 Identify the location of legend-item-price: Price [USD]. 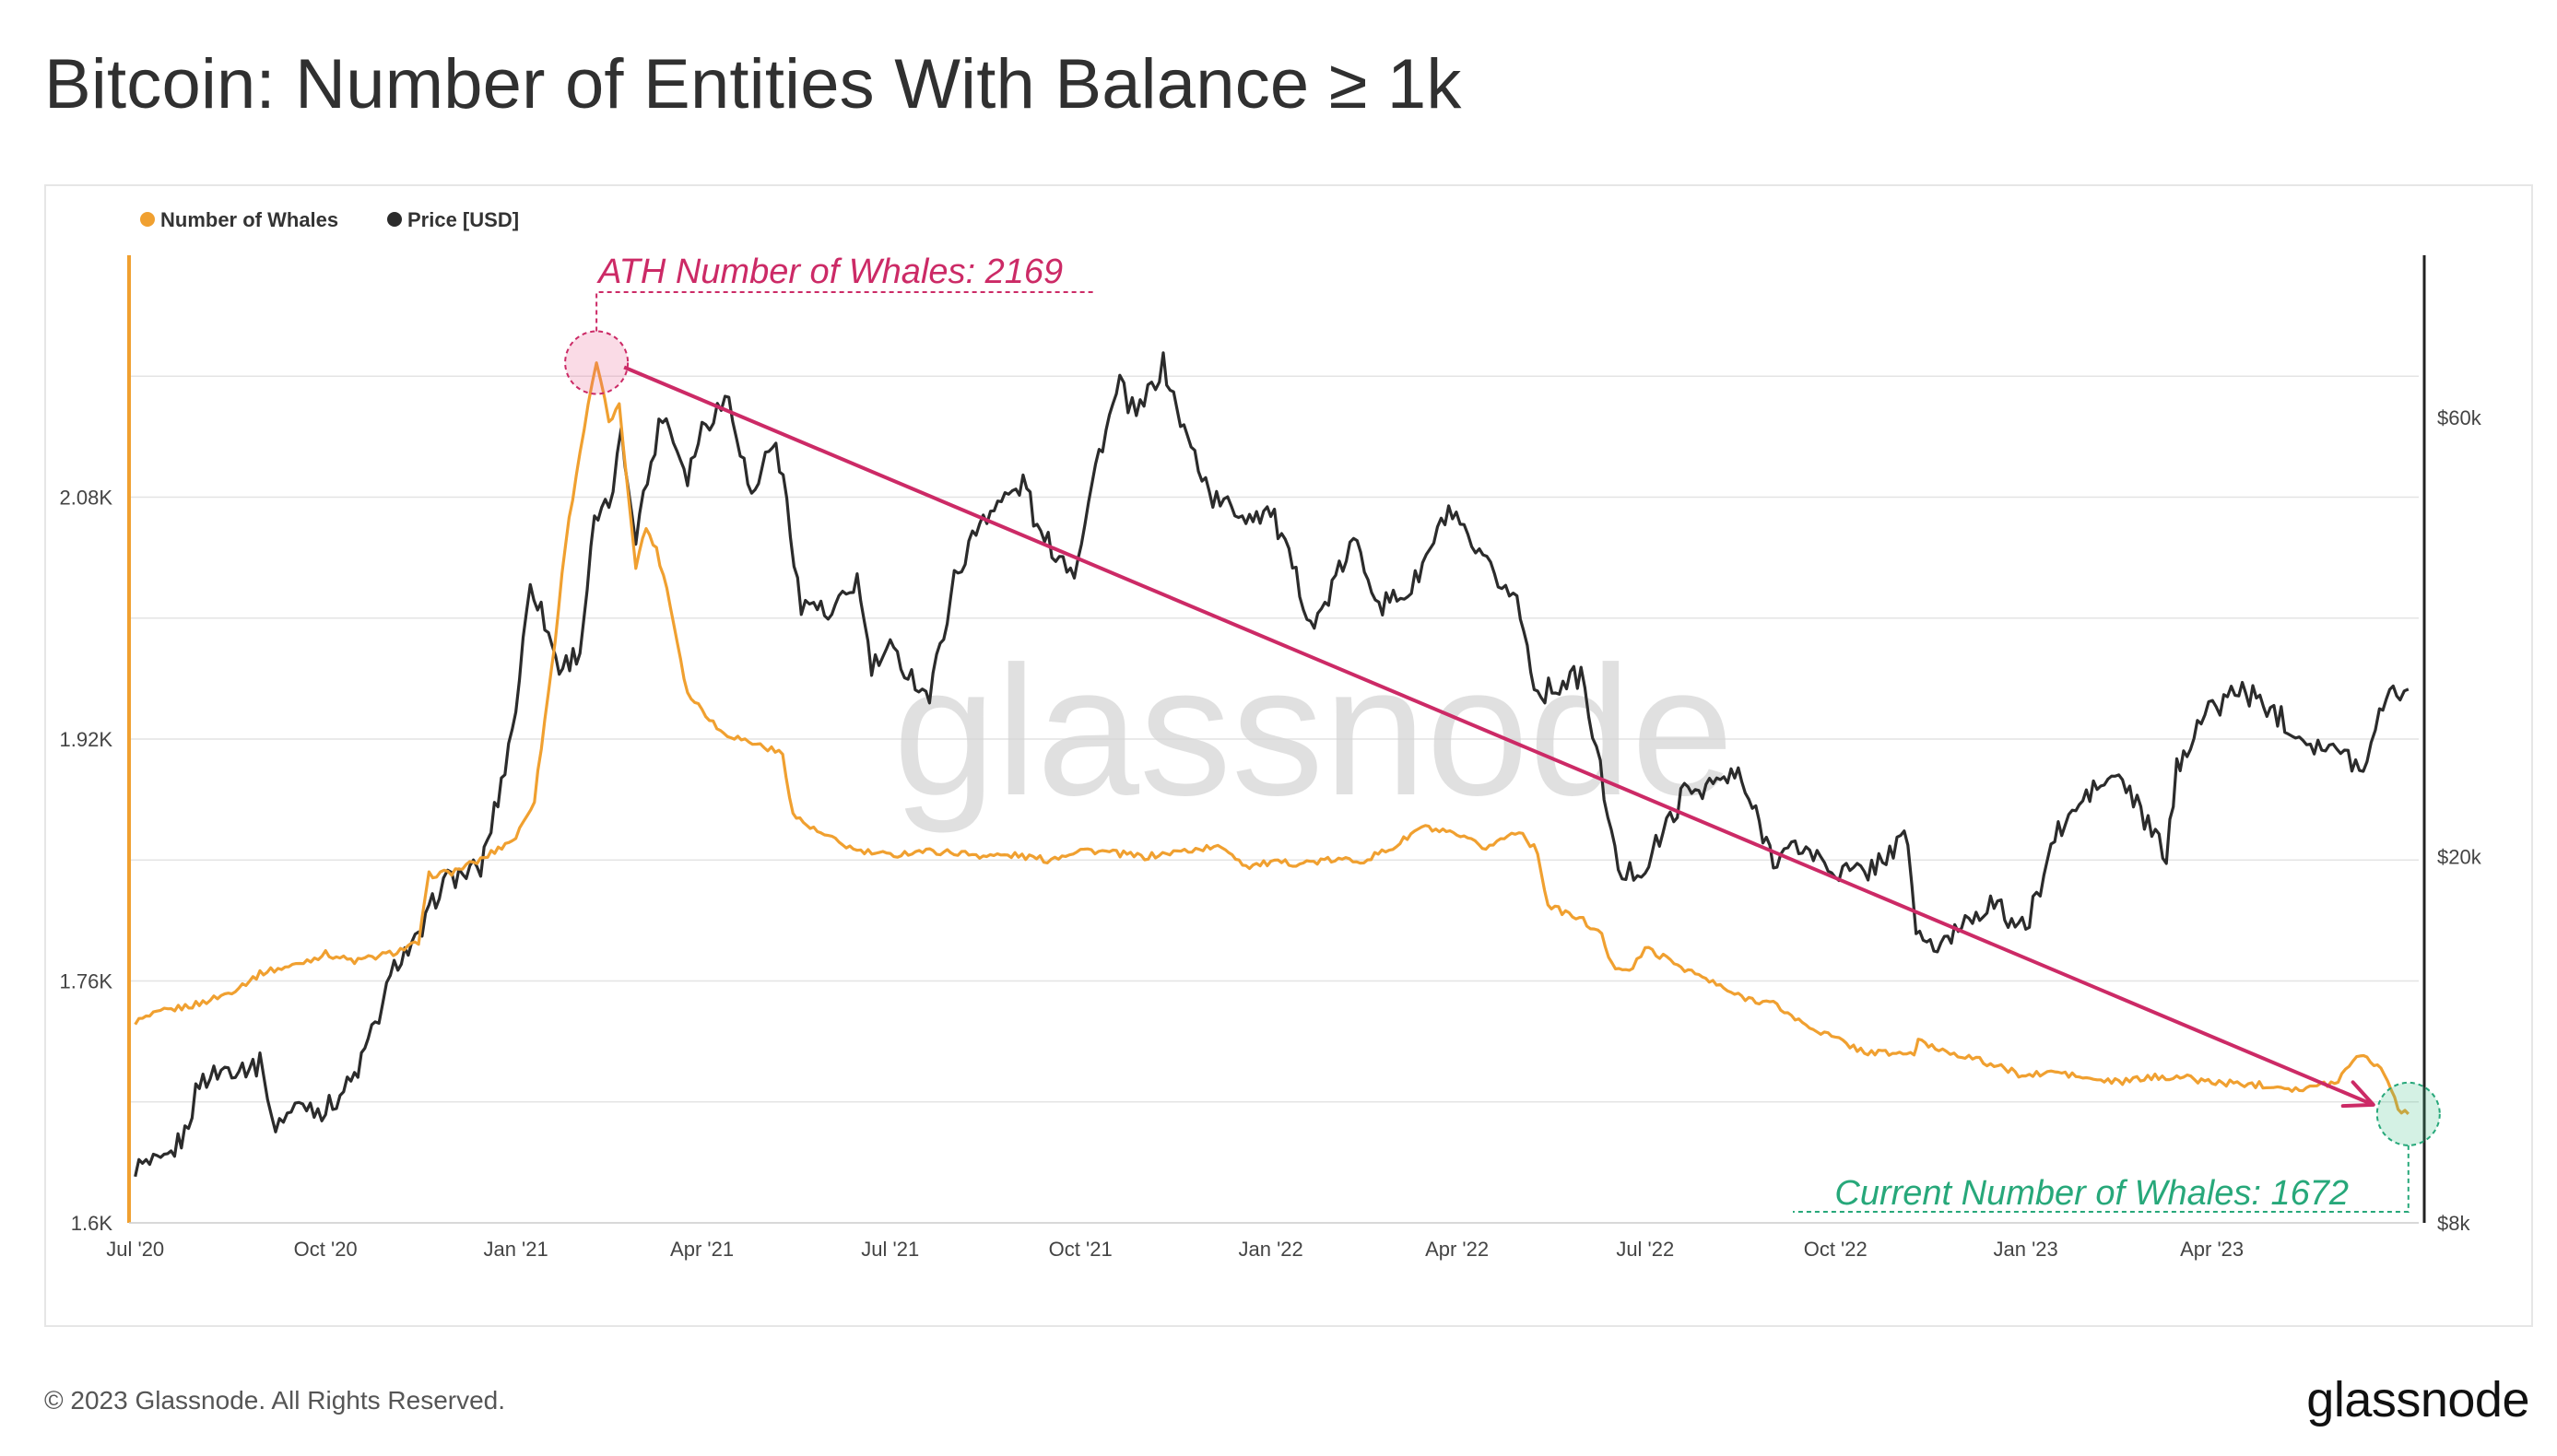
(453, 219).